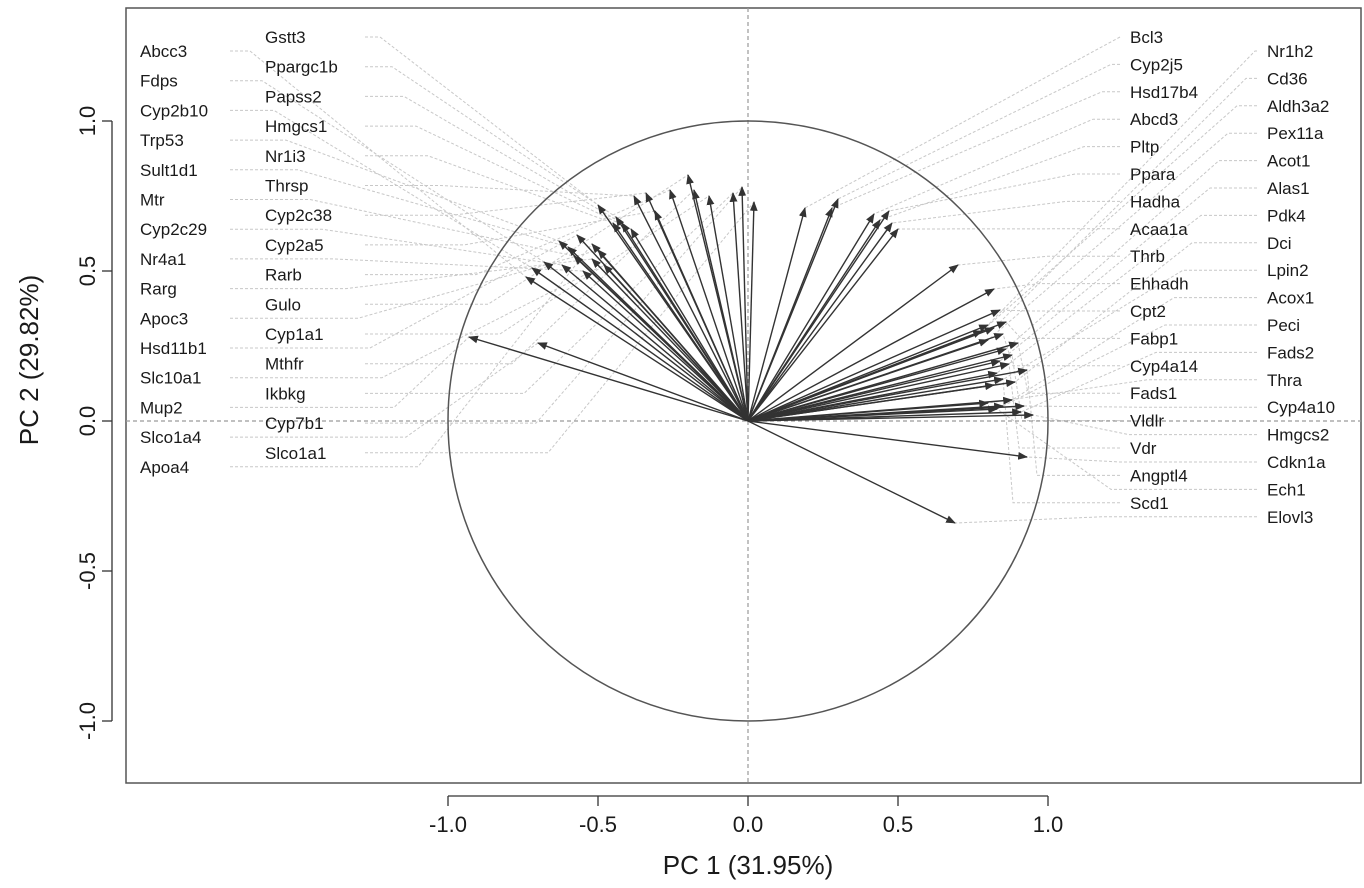 This screenshot has width=1364, height=888. Describe the element at coordinates (396, 247) in the screenshot. I see `leader-line-cyp2c29` at that location.